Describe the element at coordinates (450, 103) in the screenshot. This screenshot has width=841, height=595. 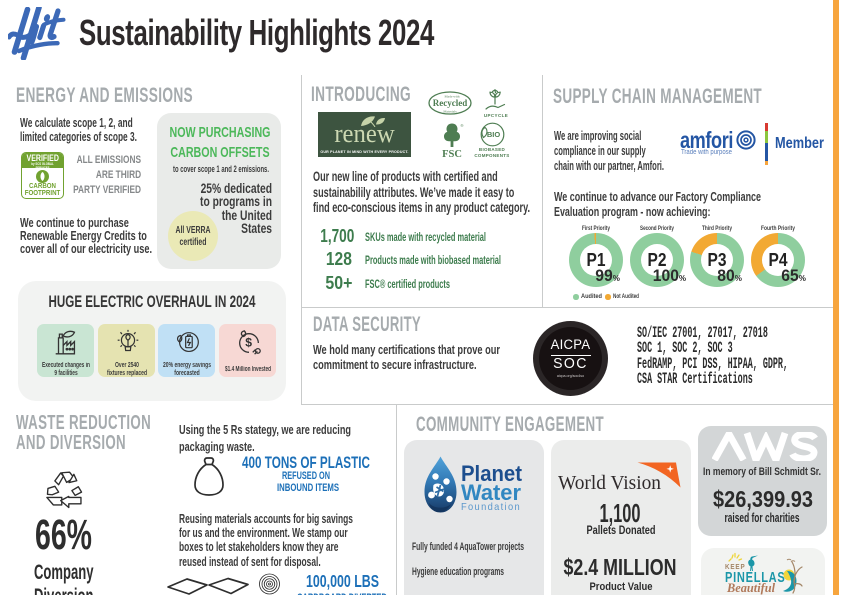
I see `svg-text: Recycled` at that location.